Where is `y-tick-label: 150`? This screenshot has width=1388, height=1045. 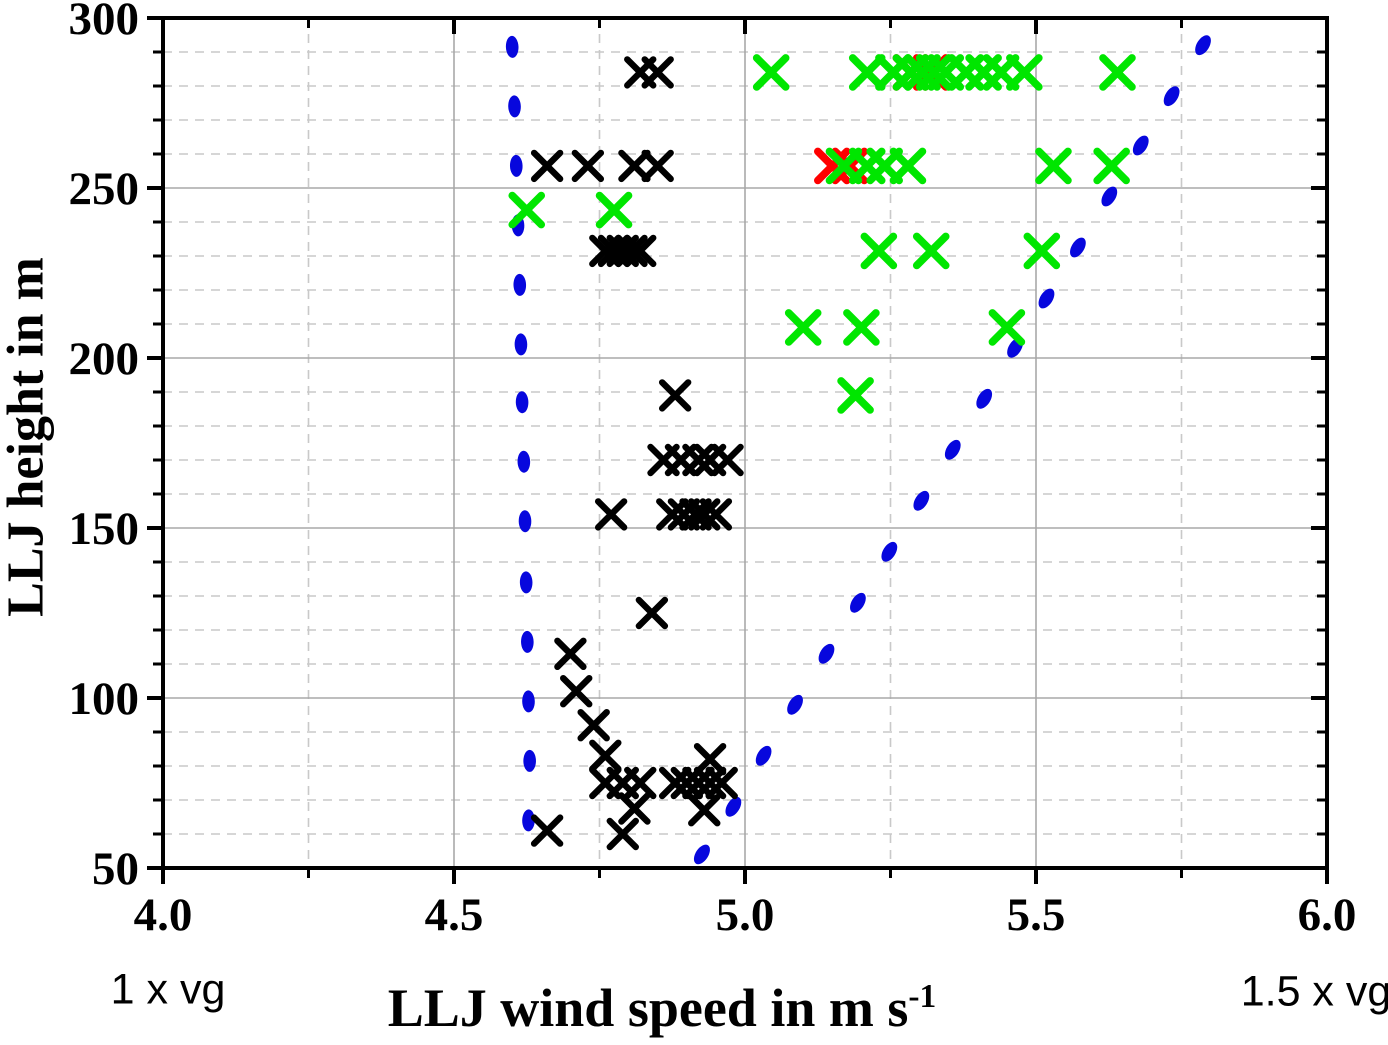 y-tick-label: 150 is located at coordinates (104, 529).